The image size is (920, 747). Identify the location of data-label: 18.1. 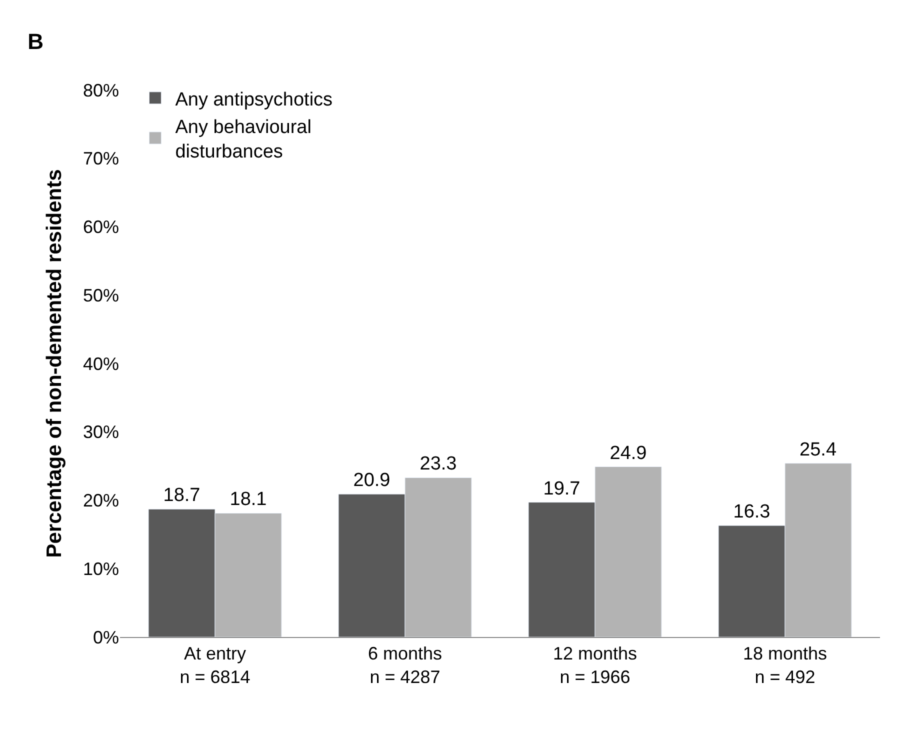
(248, 499).